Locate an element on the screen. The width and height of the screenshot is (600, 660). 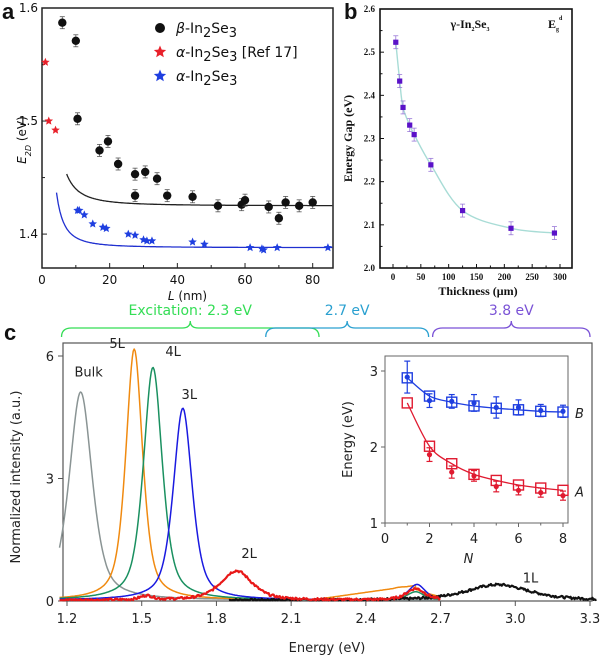
y-tick-label: 2.5 is located at coordinates (370, 52).